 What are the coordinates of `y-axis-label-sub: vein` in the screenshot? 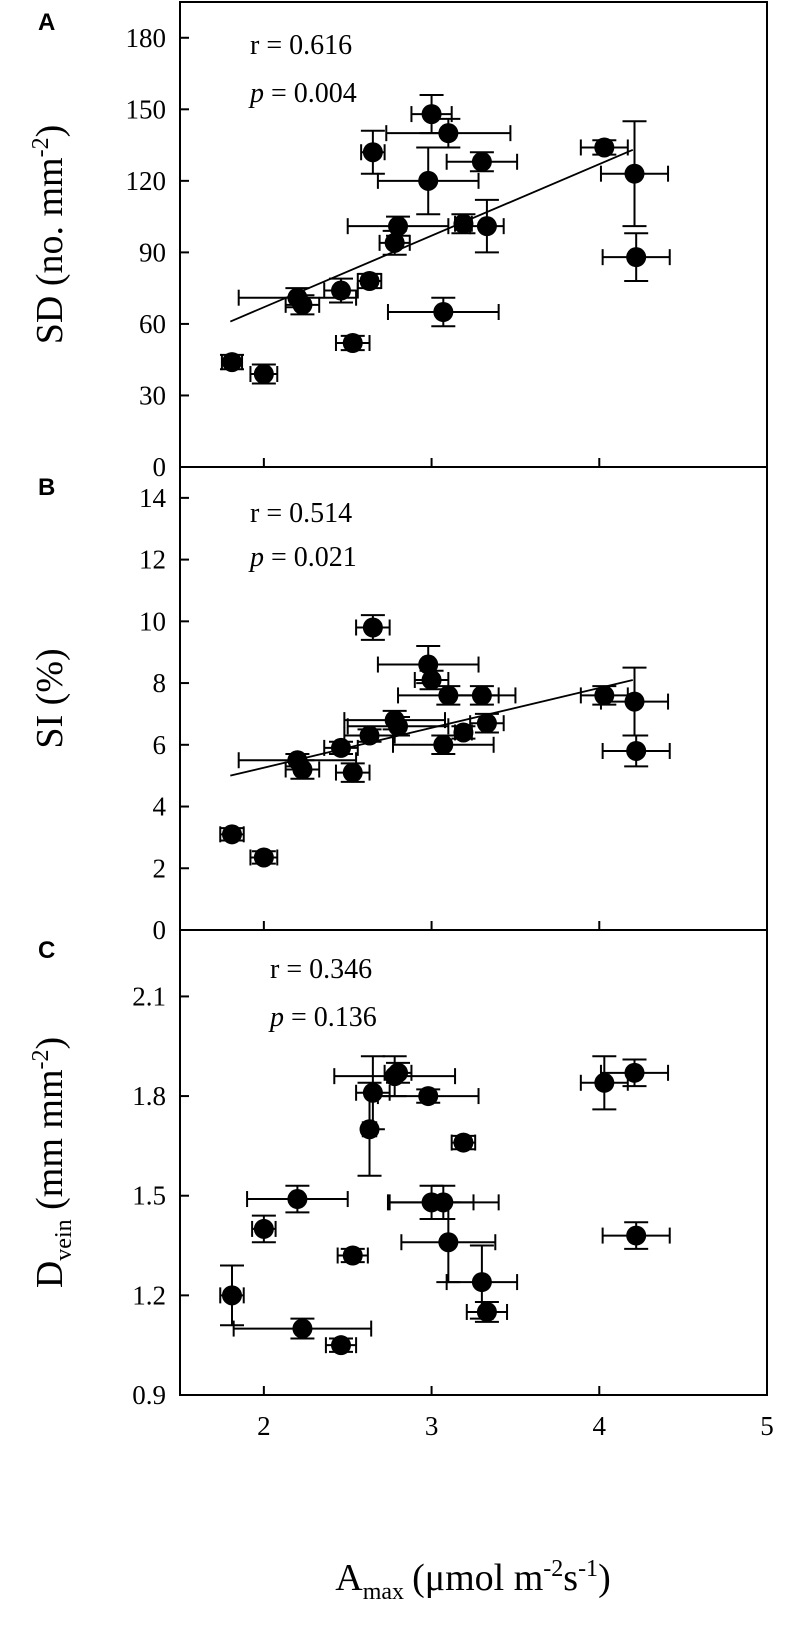 It's located at (64, 1239).